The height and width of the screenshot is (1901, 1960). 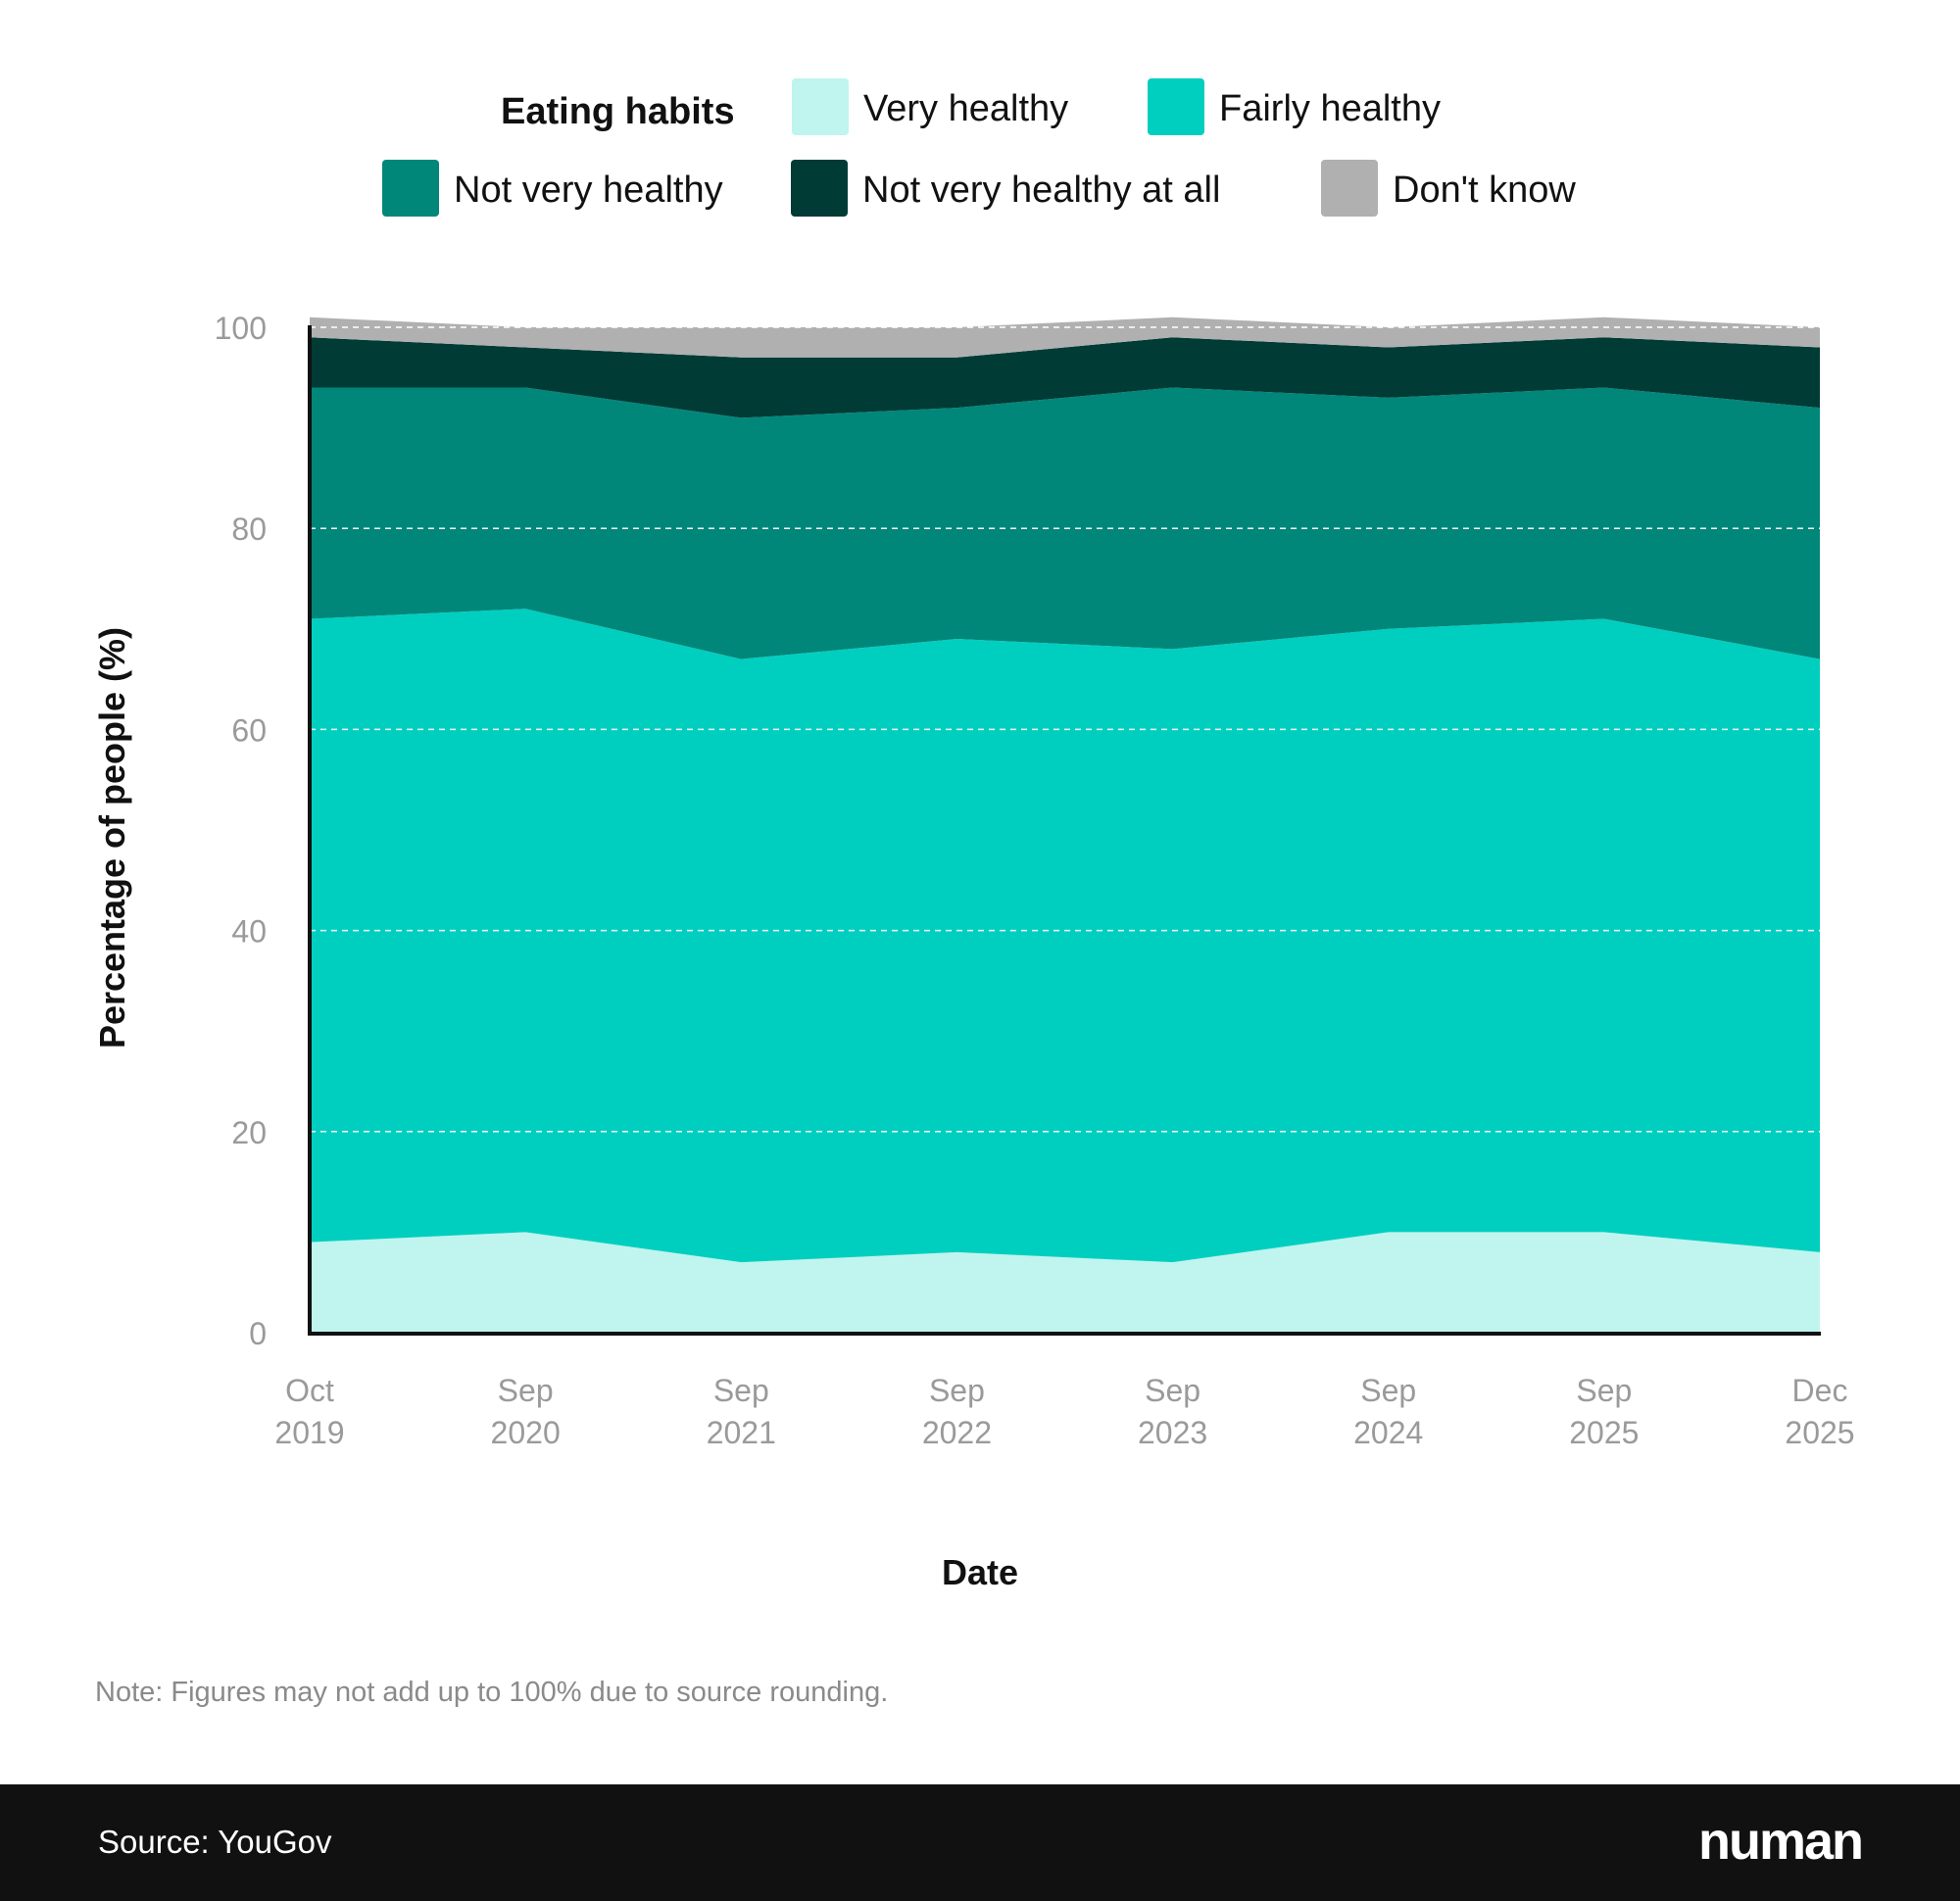 What do you see at coordinates (258, 1333) in the screenshot?
I see `y-tick-label: 0` at bounding box center [258, 1333].